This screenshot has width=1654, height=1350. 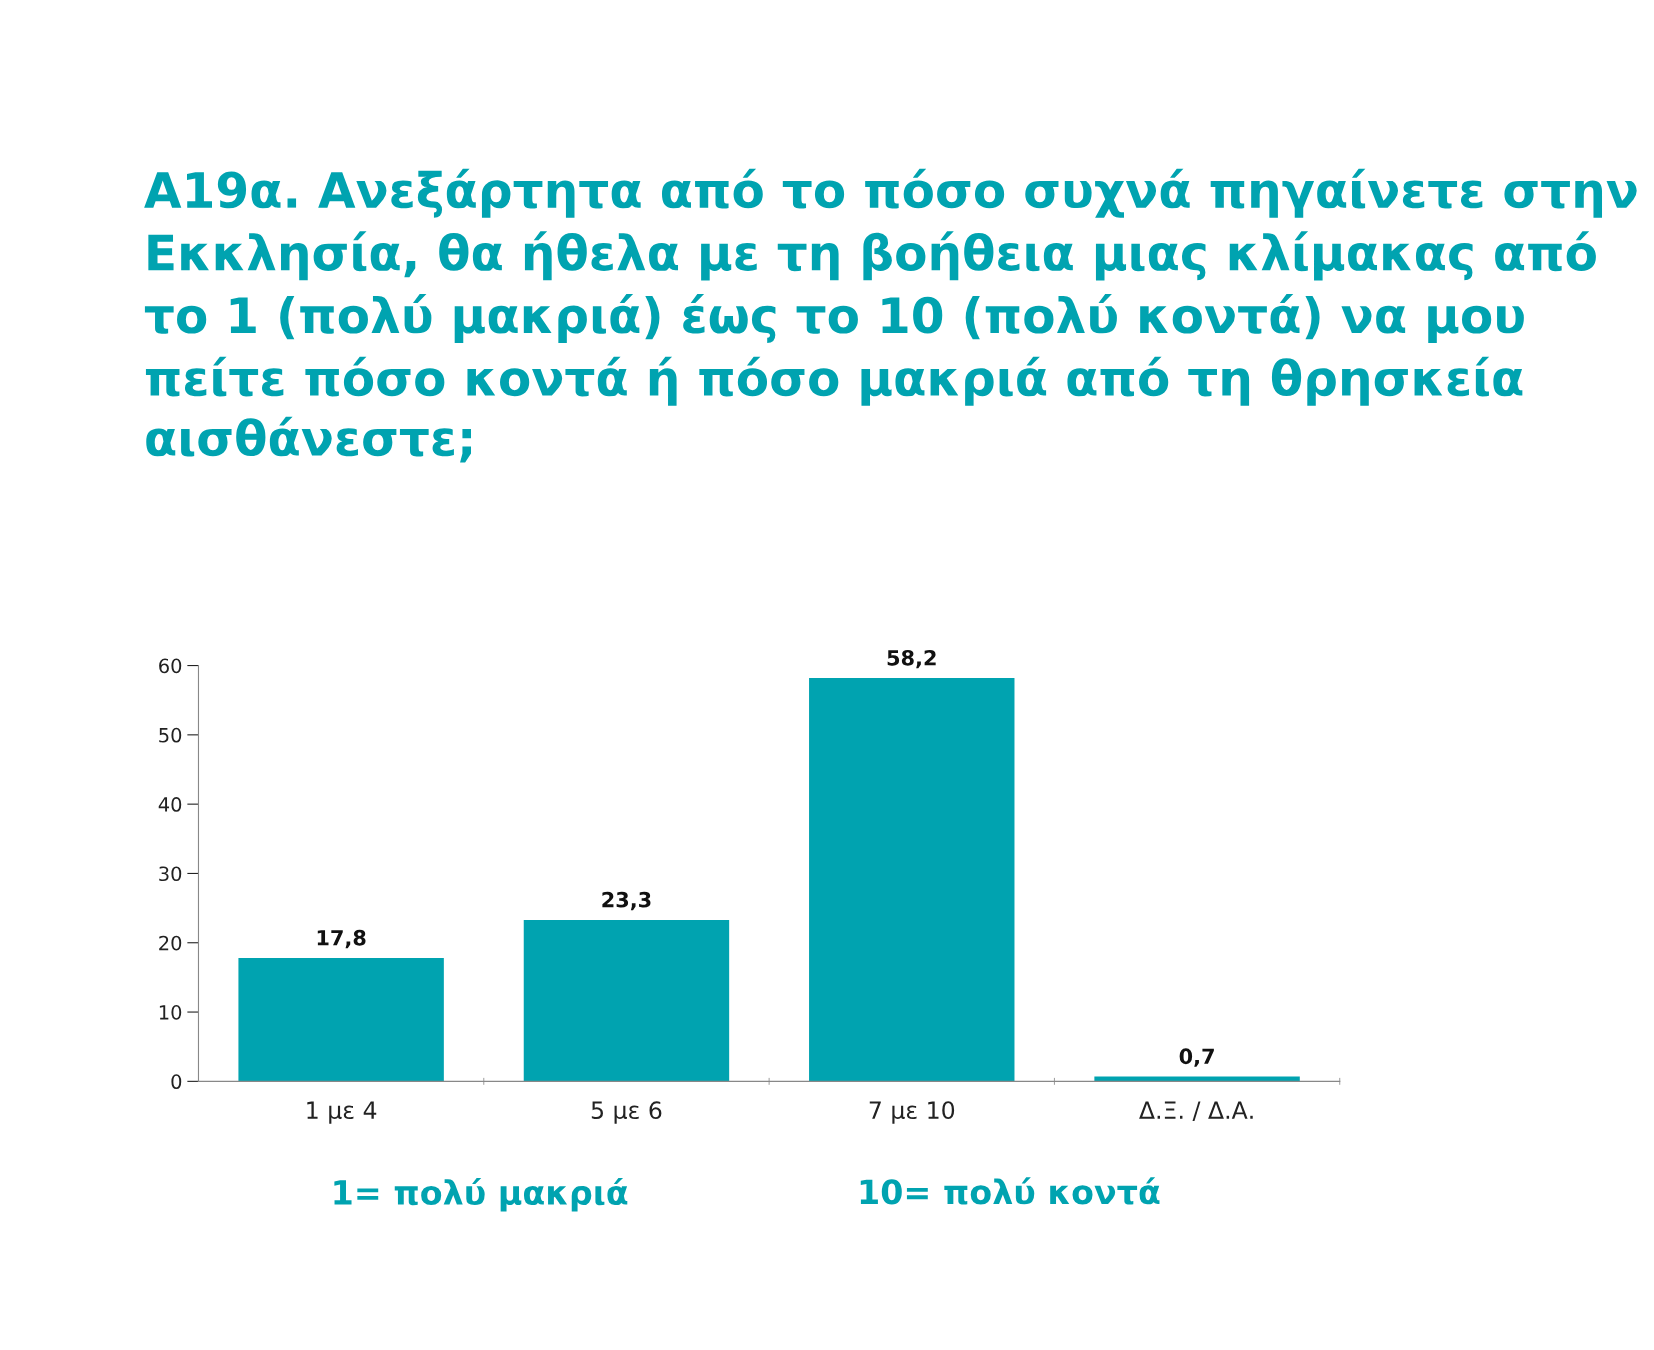 I want to click on y-tick-label: 60, so click(x=170, y=666).